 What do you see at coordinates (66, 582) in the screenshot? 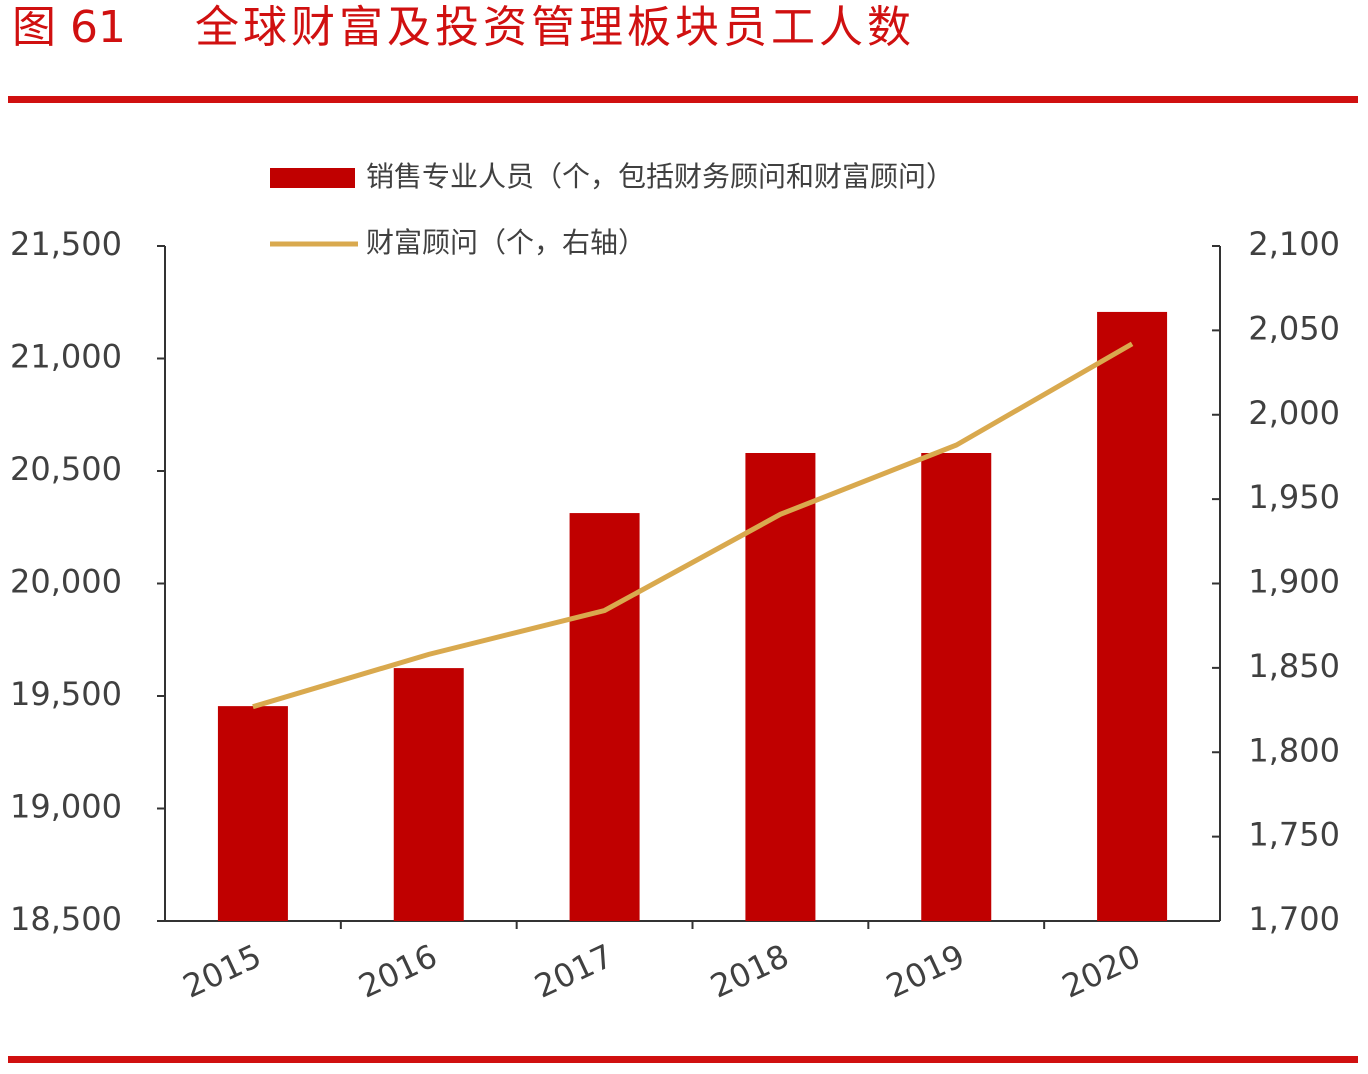
I see `y-tick-label: 20,000` at bounding box center [66, 582].